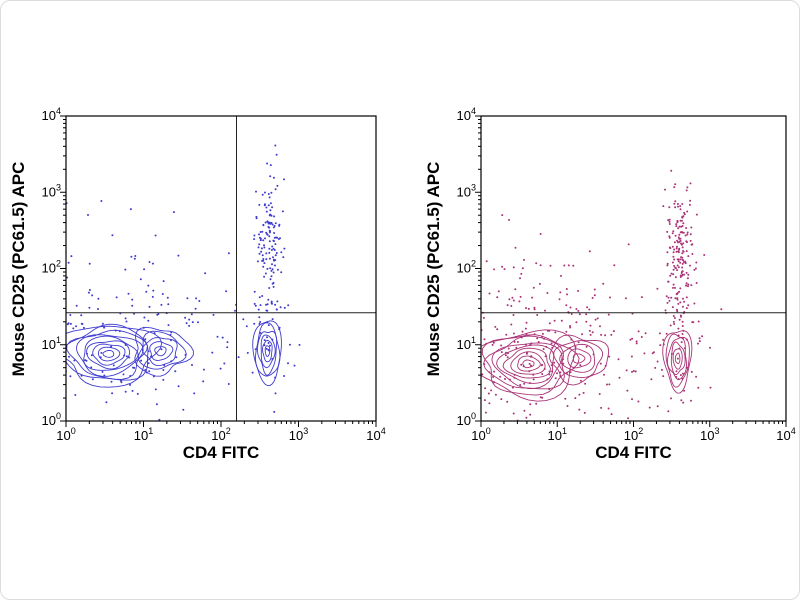  Describe the element at coordinates (221, 452) in the screenshot. I see `x-axis-label-left: CD4 FITC` at that location.